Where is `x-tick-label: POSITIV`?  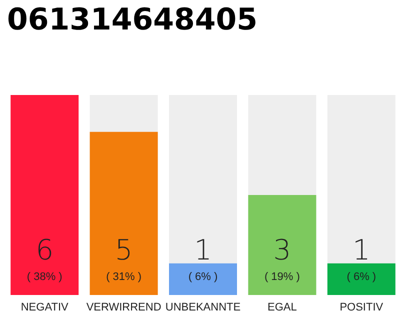
x-tick-label: POSITIV is located at coordinates (362, 308).